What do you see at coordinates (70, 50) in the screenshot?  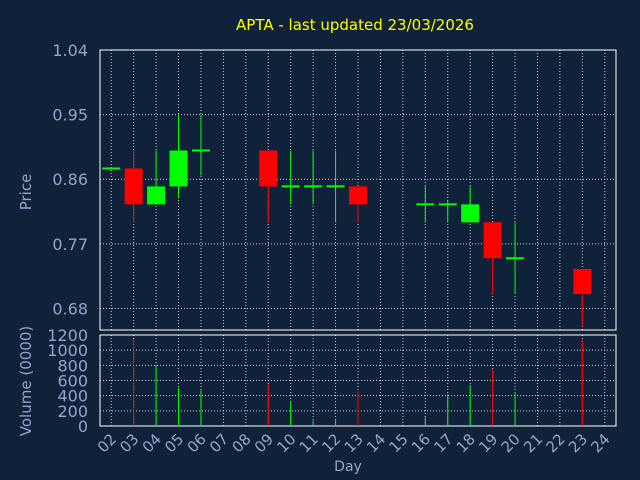 I see `price-tick-label: 1.04` at bounding box center [70, 50].